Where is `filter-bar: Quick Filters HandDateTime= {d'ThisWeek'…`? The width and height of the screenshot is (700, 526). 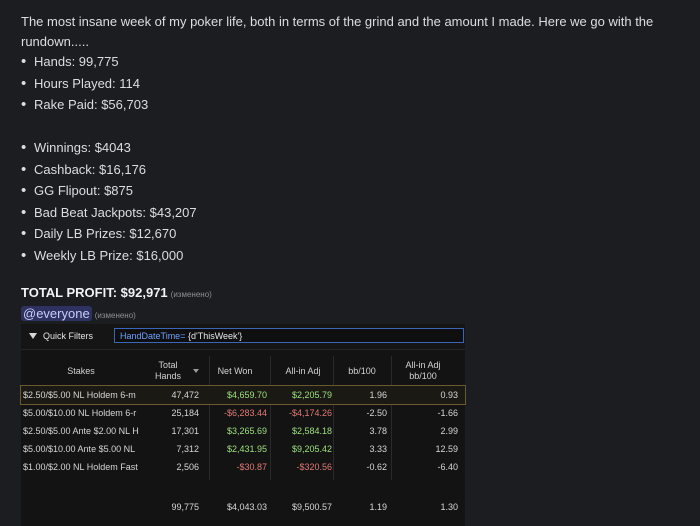 filter-bar: Quick Filters HandDateTime= {d'ThisWeek'… is located at coordinates (243, 337).